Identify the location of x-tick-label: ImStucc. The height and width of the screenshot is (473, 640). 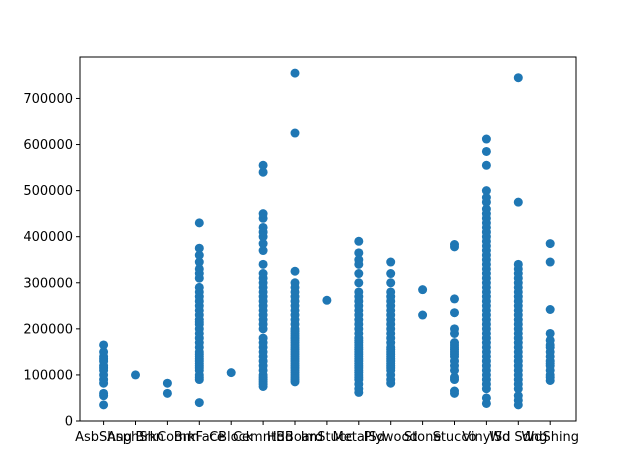
(327, 437).